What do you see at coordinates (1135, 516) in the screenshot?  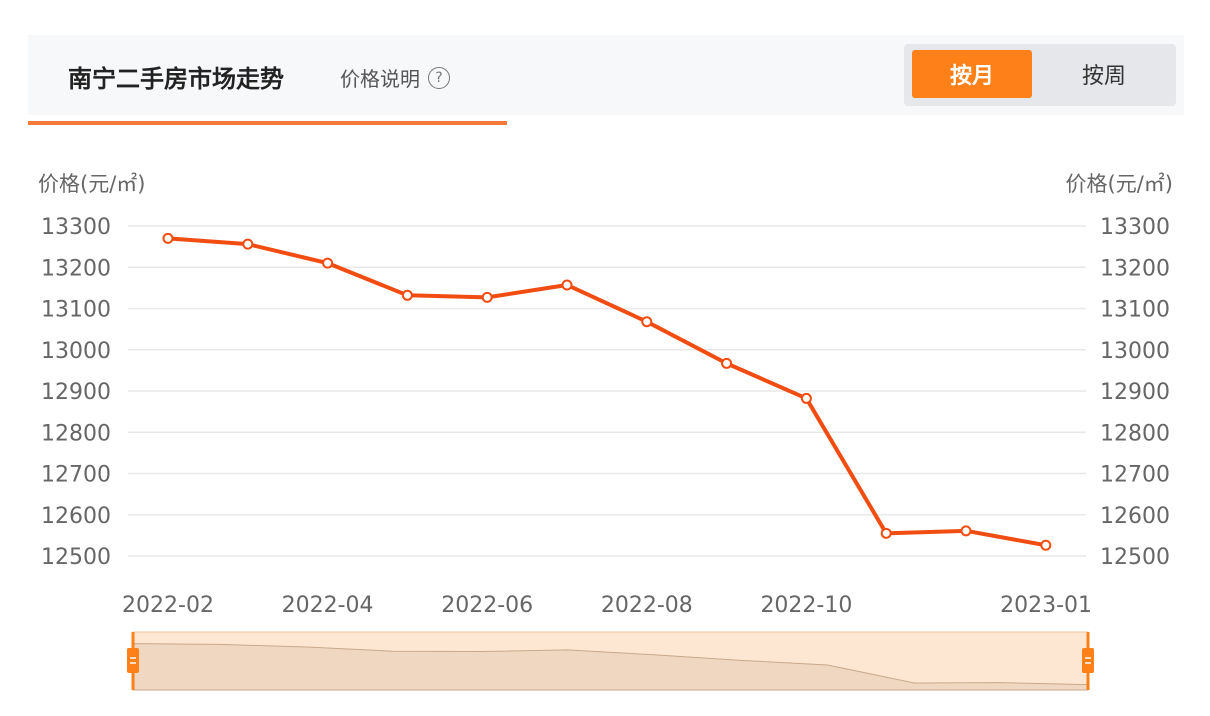 I see `y-tick-label-right: 12600` at bounding box center [1135, 516].